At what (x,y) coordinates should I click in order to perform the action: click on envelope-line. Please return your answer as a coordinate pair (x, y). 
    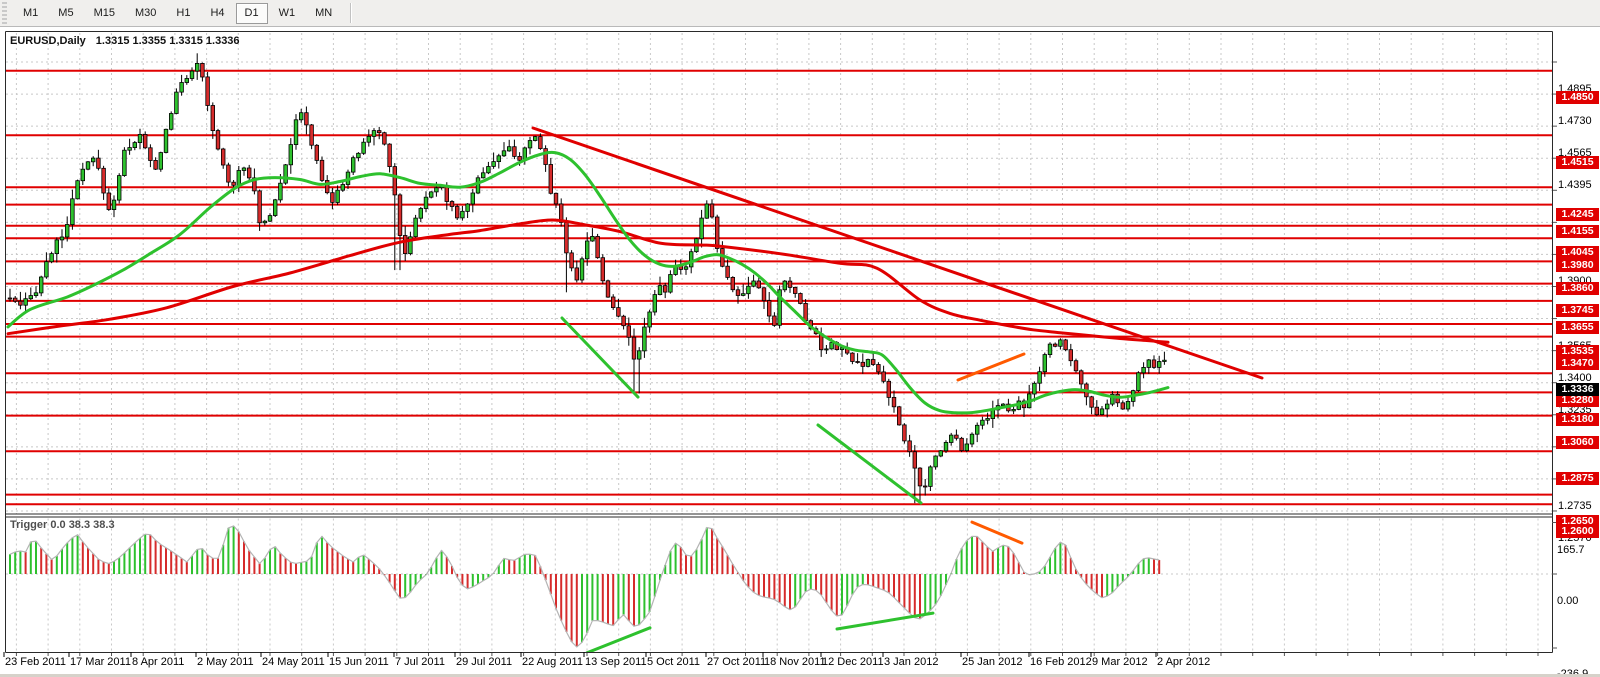
    Looking at the image, I should click on (584, 586).